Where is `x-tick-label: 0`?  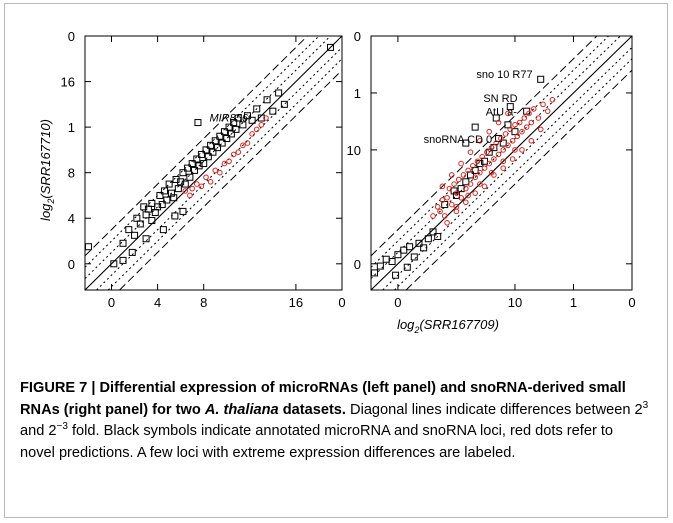 x-tick-label: 0 is located at coordinates (397, 302).